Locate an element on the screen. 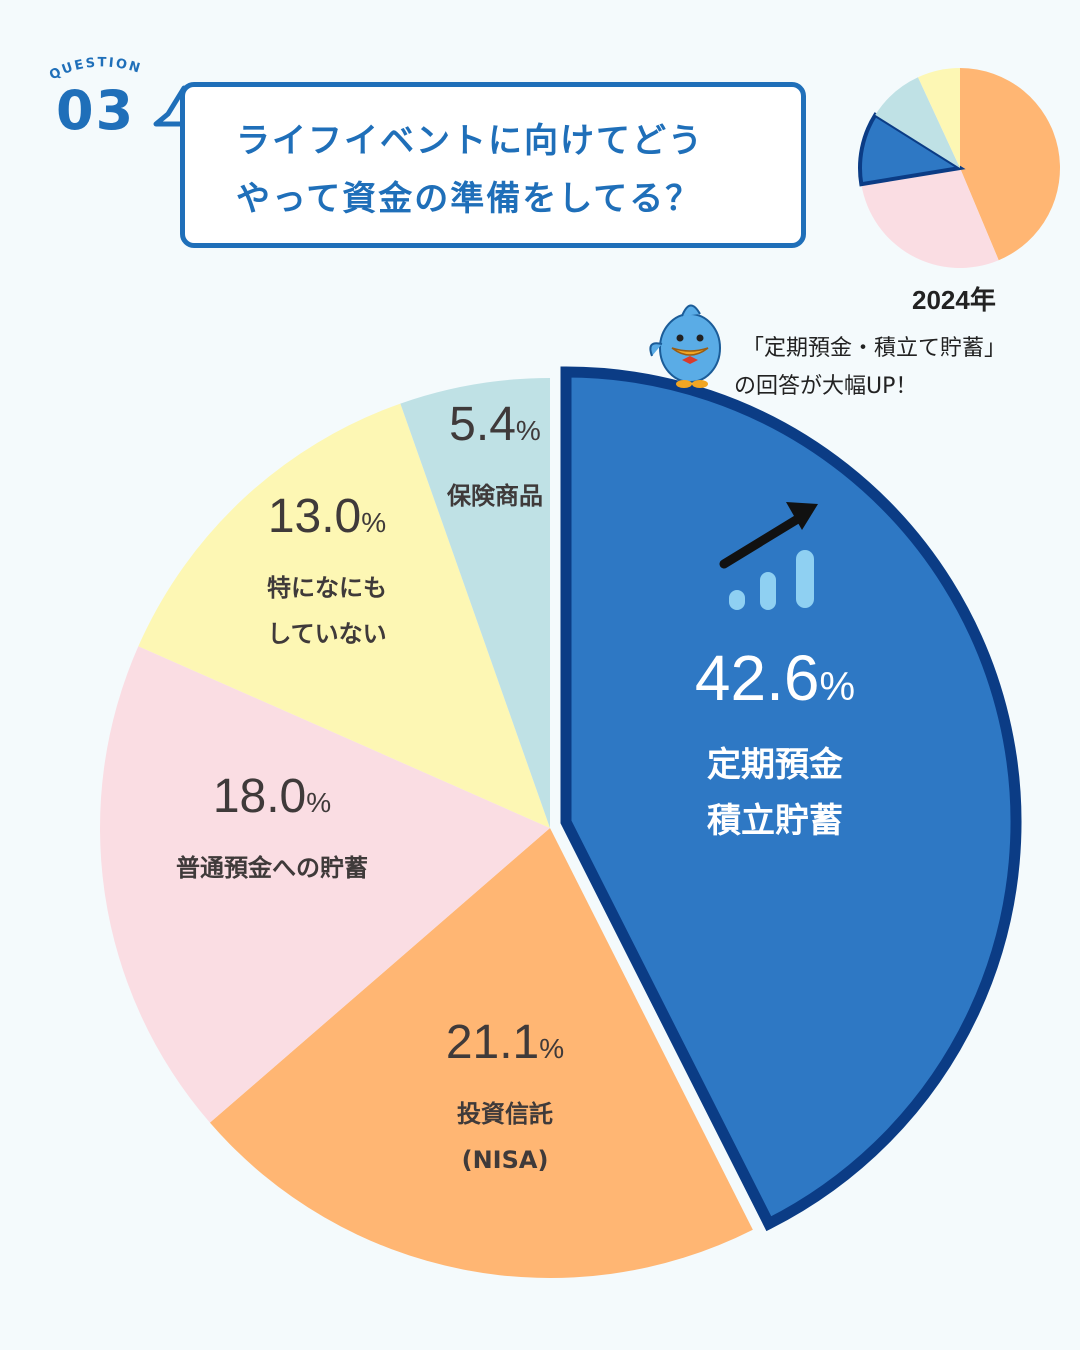  slice-value-number: 21.1 is located at coordinates (492, 1042).